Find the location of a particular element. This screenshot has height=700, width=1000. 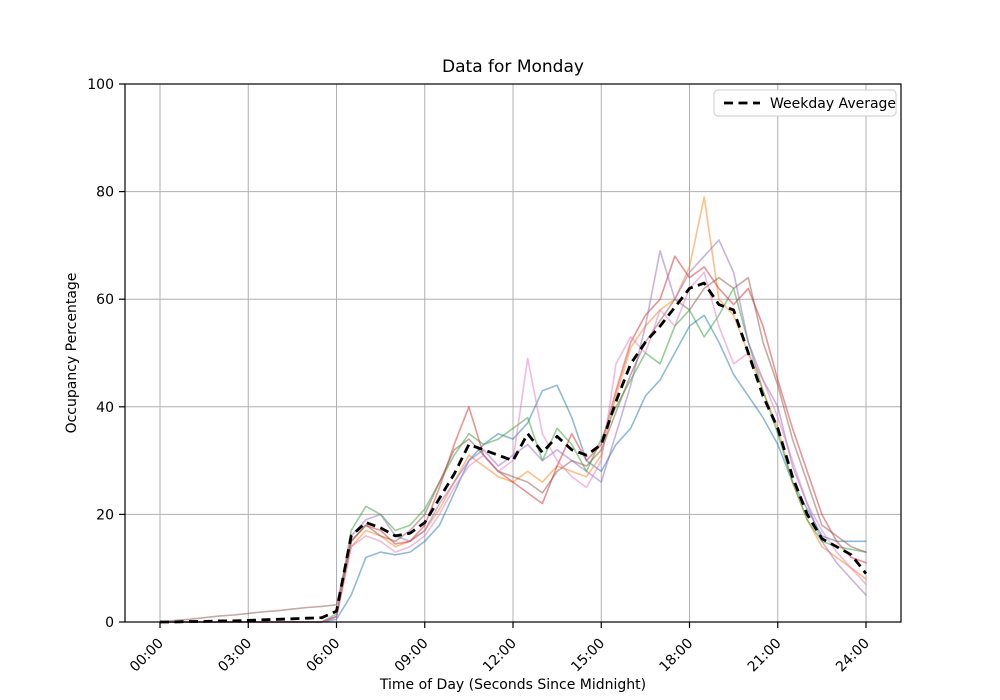

y-axis-label: Occupancy Percentage is located at coordinates (72, 353).